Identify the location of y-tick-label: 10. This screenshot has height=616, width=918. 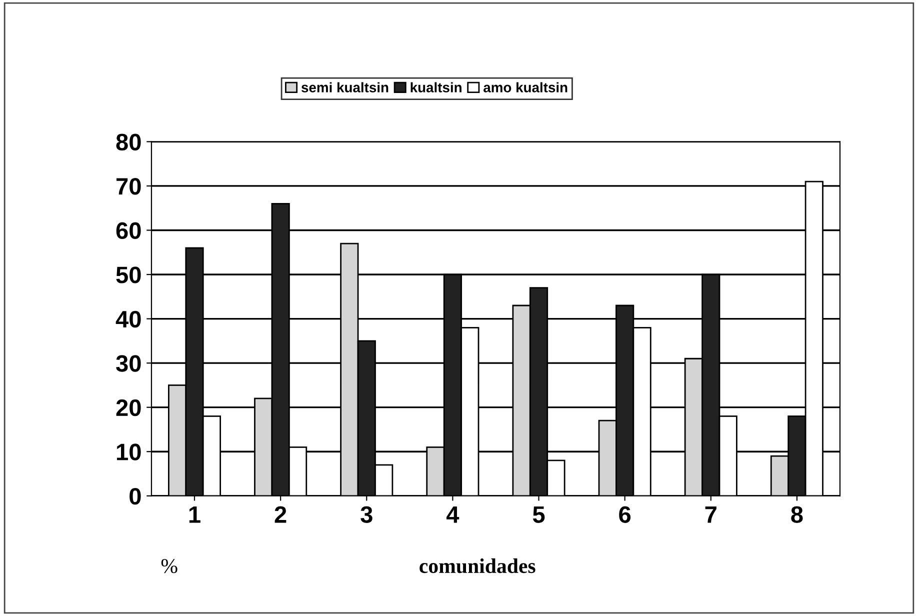
(128, 452).